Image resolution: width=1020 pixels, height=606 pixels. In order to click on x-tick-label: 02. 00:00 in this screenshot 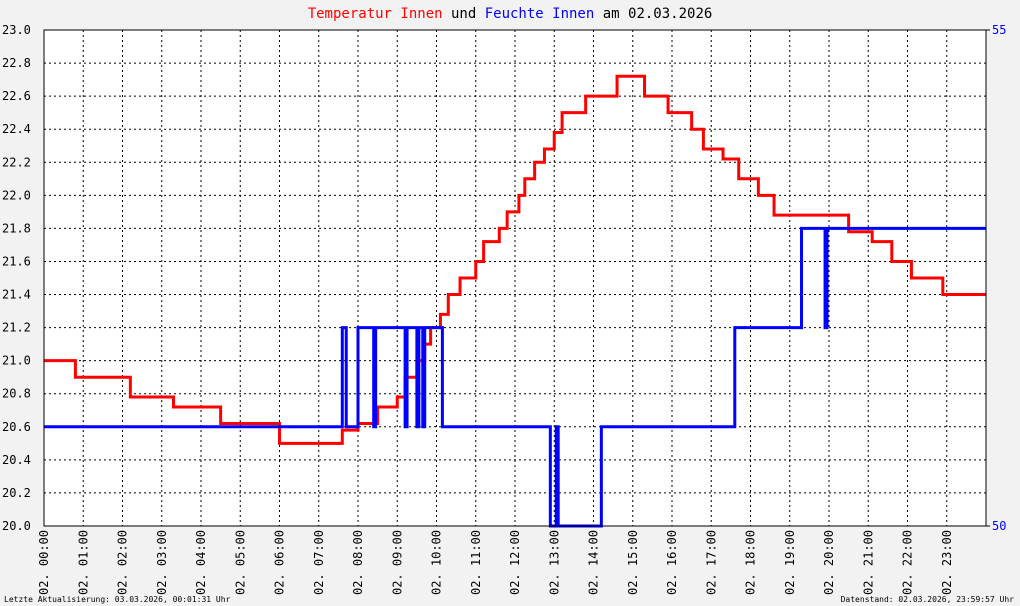, I will do `click(44, 562)`.